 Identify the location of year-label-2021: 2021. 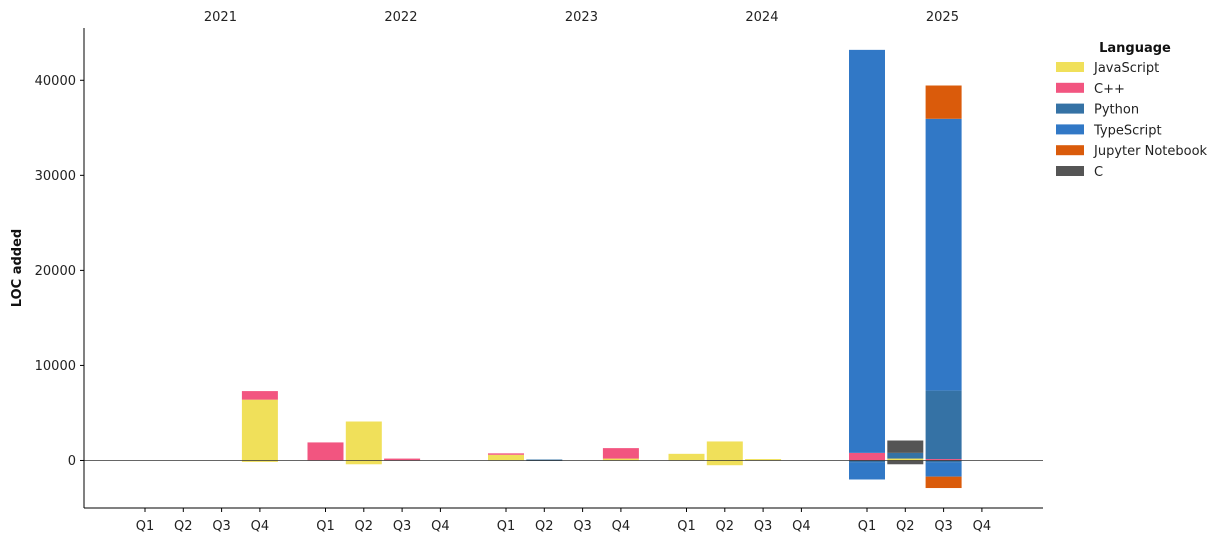
(220, 17).